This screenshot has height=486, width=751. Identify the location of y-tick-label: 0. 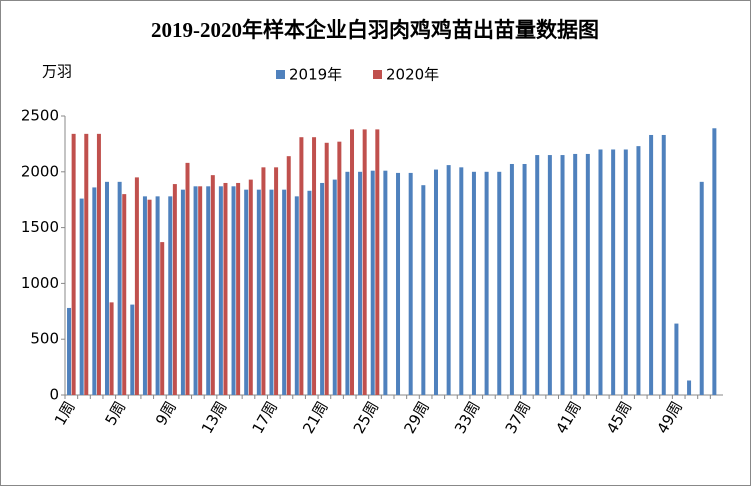
(54, 395).